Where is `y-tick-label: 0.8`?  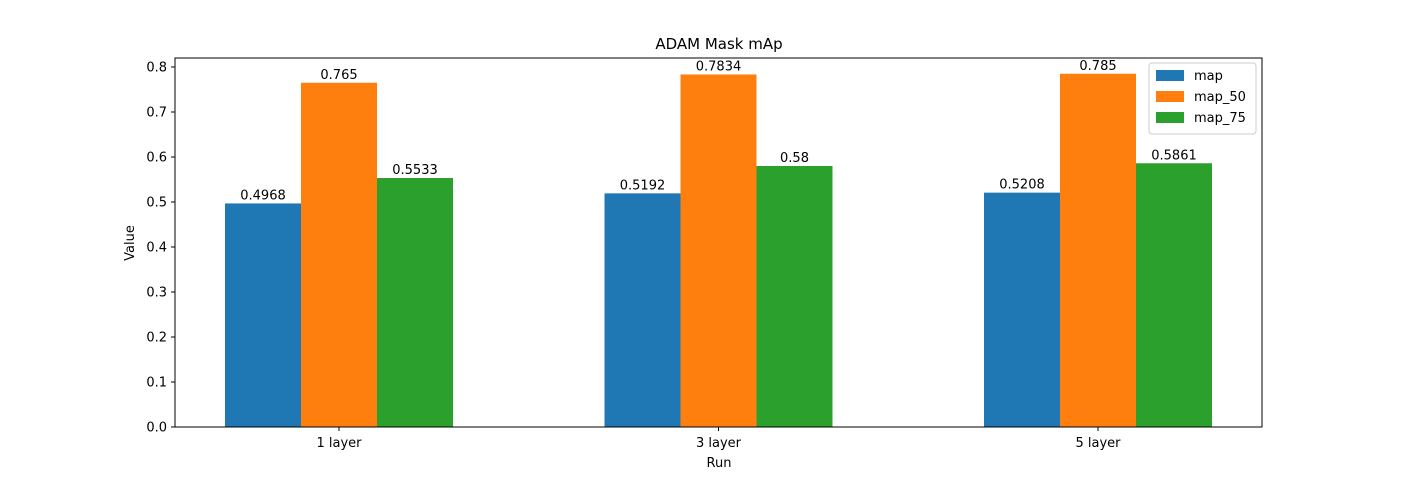
y-tick-label: 0.8 is located at coordinates (156, 68).